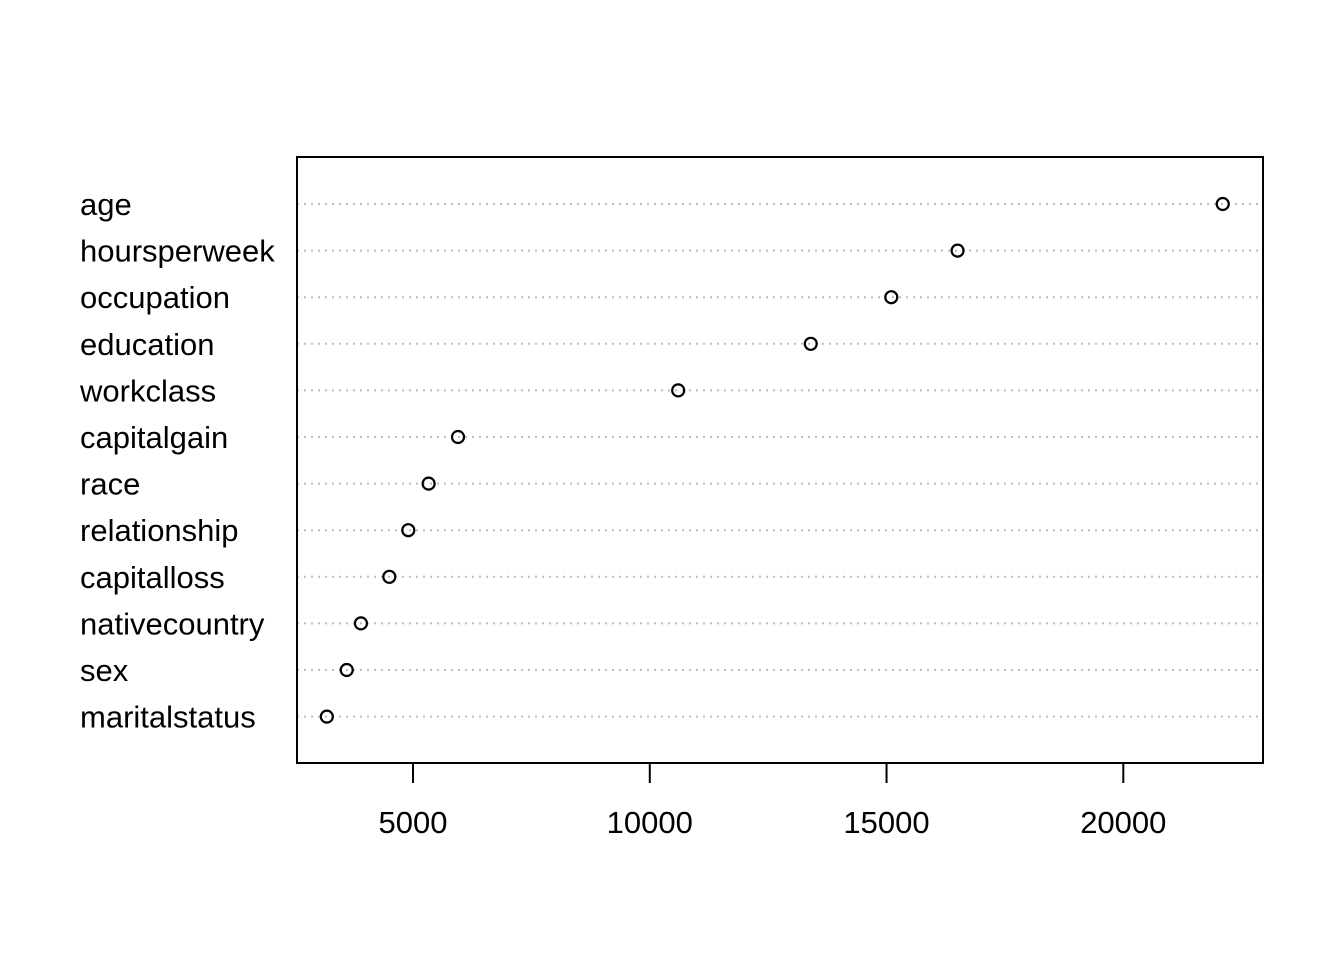 The height and width of the screenshot is (960, 1344). Describe the element at coordinates (650, 822) in the screenshot. I see `x-tick-label: 10000` at that location.